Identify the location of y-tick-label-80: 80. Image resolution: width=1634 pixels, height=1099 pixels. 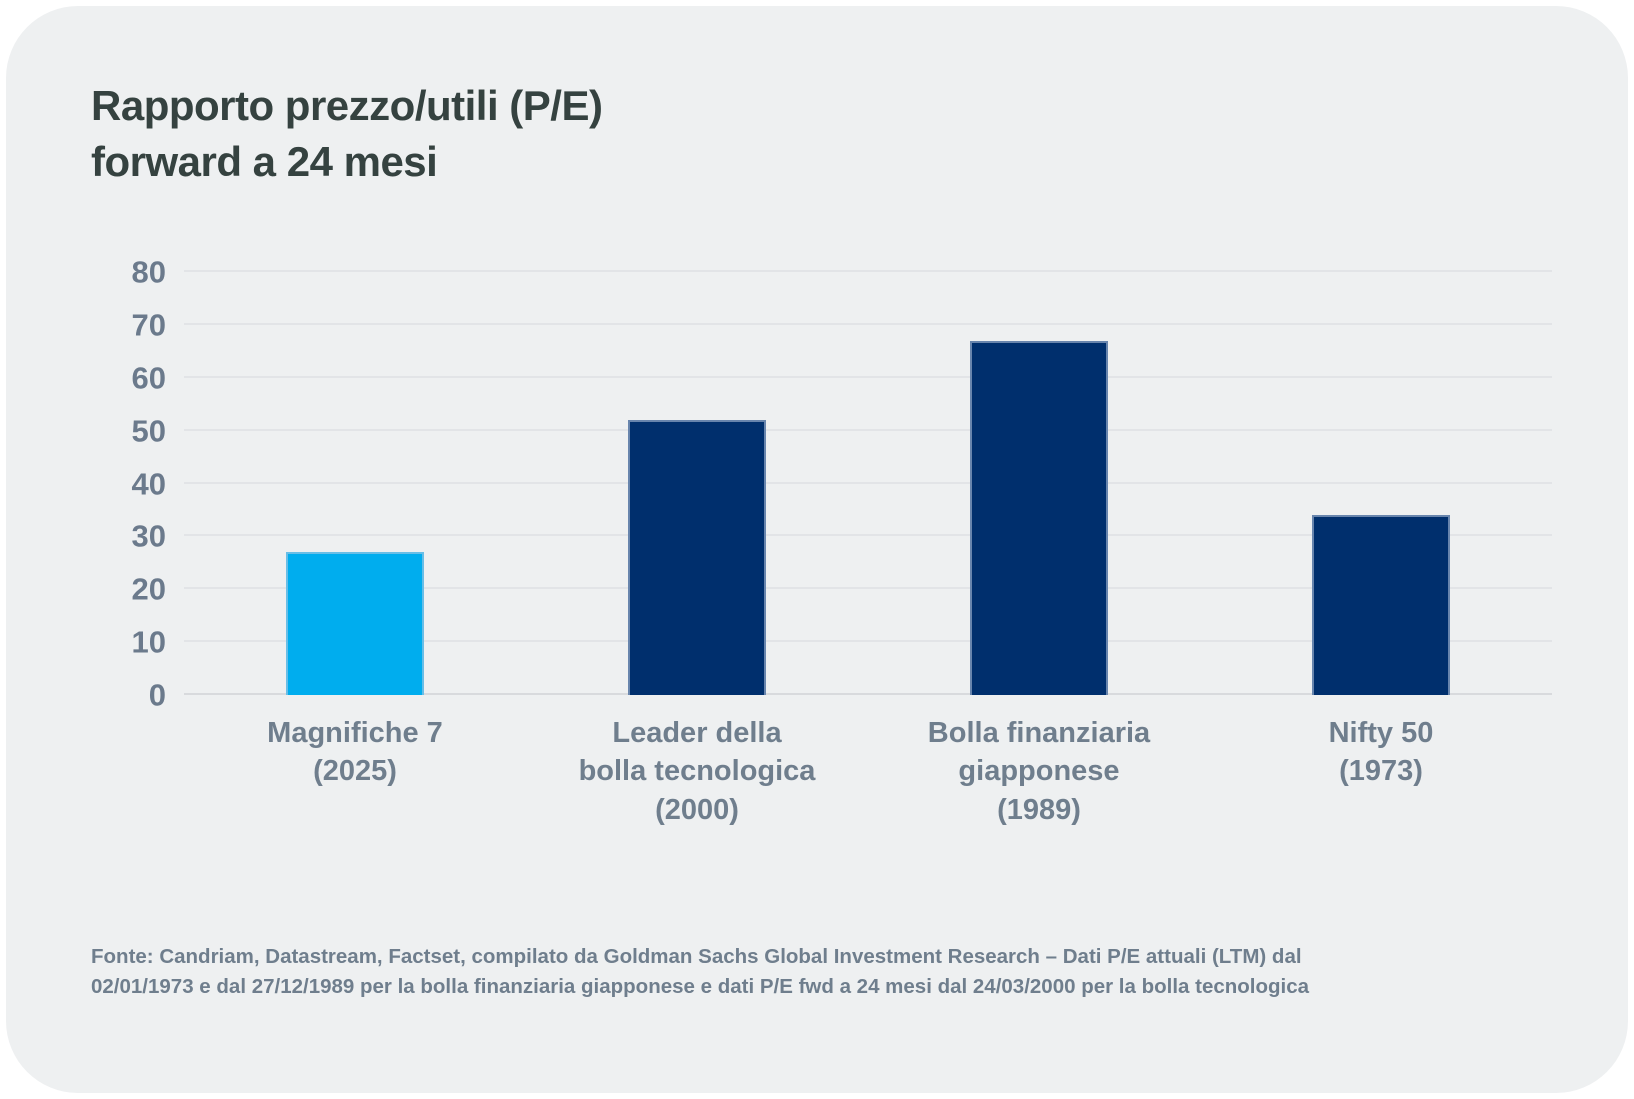
(148, 272).